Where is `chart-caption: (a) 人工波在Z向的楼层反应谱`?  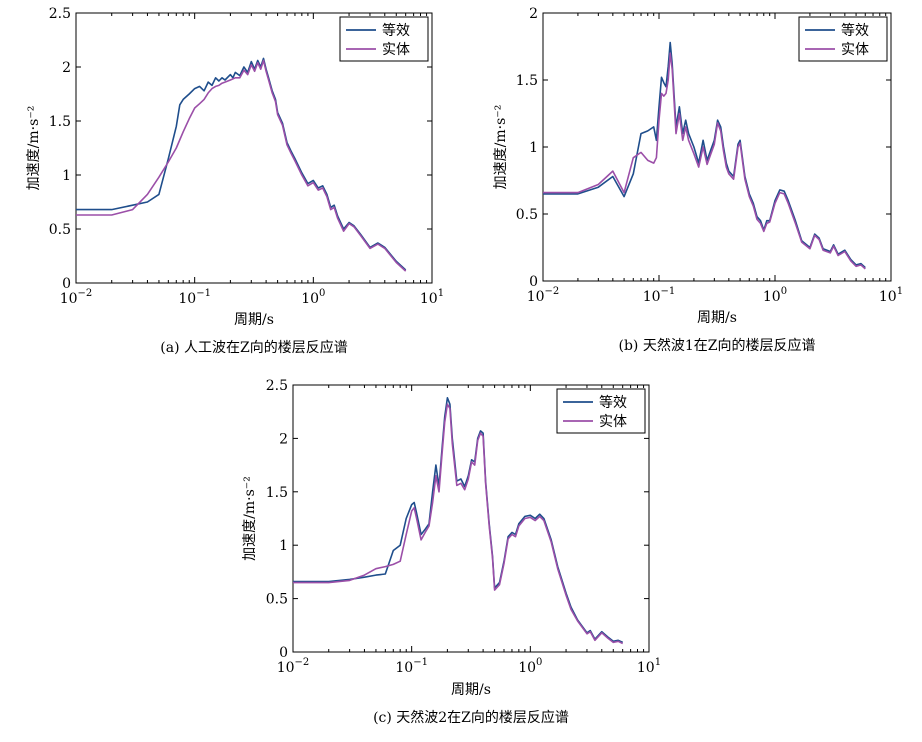 chart-caption: (a) 人工波在Z向的楼层反应谱 is located at coordinates (253, 347).